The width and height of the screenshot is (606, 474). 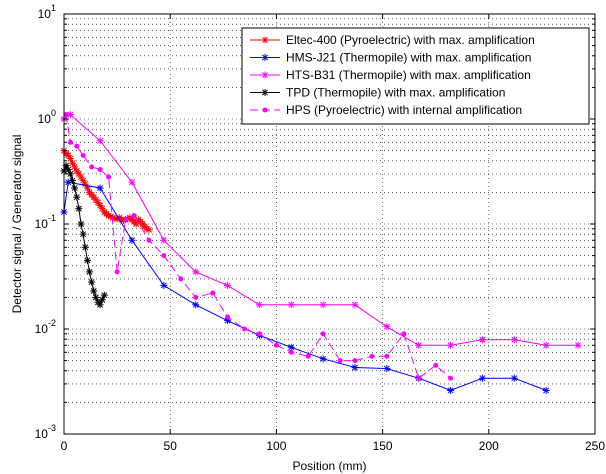 I want to click on y-tick-label: 10¹, so click(x=47, y=12).